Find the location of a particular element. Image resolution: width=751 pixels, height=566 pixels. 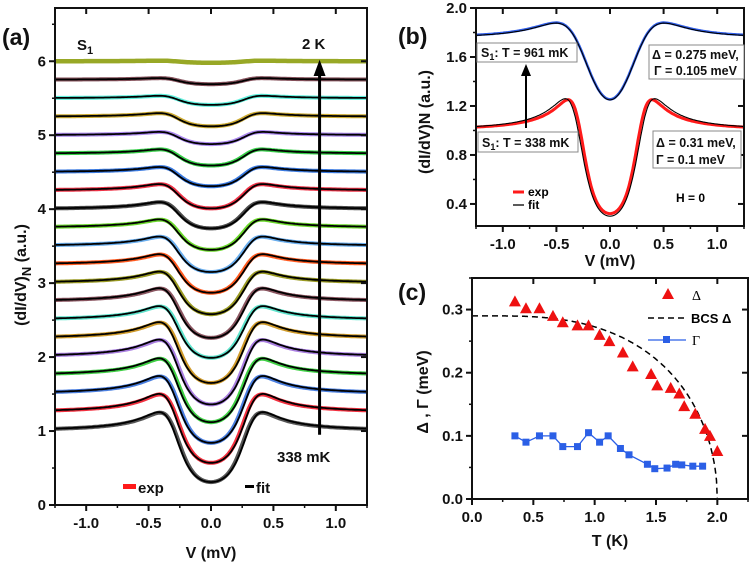

ylabel-main: (dI/dV) is located at coordinates (21, 301).